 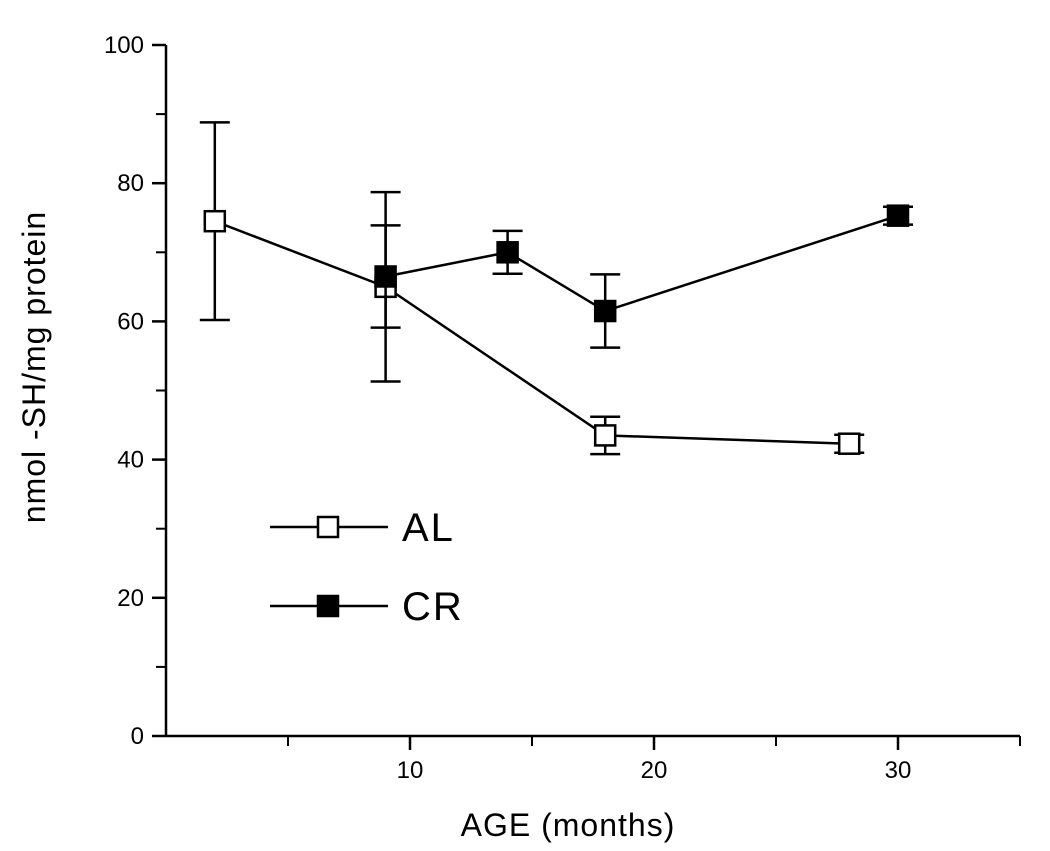 What do you see at coordinates (642, 263) in the screenshot?
I see `cr-series-line` at bounding box center [642, 263].